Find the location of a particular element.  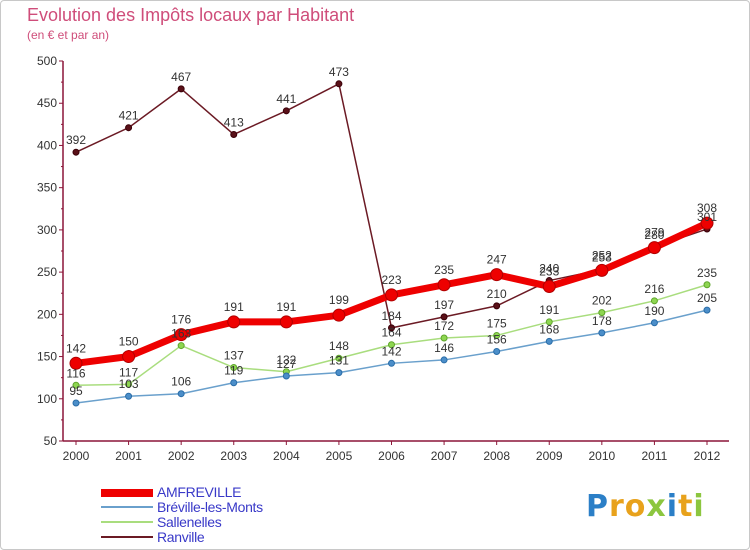

data-label-amfreville: 199 is located at coordinates (339, 300).